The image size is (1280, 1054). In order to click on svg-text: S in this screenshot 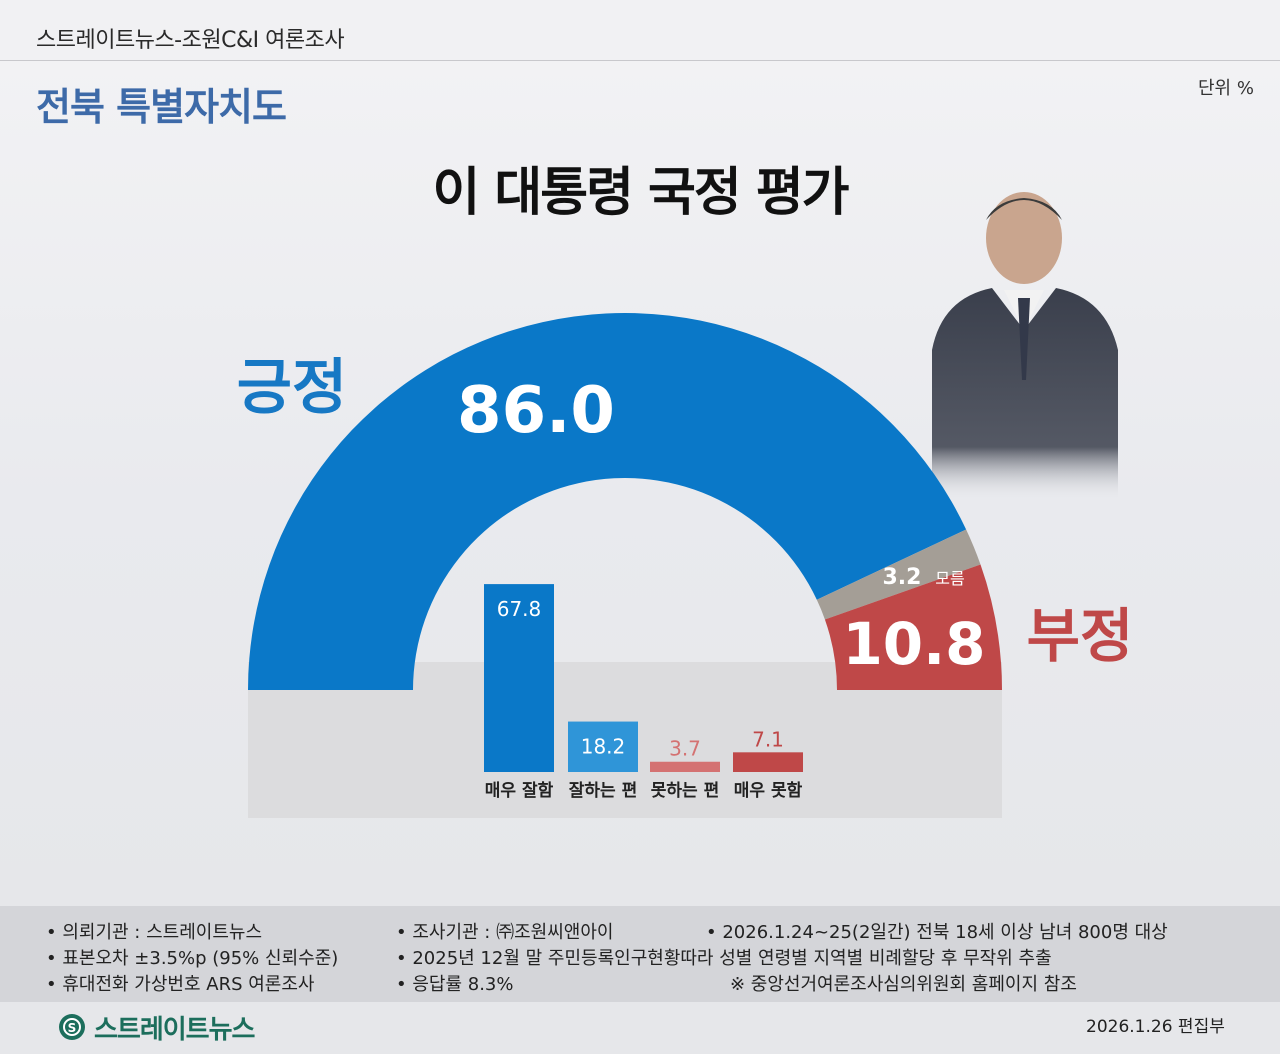, I will do `click(72, 1028)`.